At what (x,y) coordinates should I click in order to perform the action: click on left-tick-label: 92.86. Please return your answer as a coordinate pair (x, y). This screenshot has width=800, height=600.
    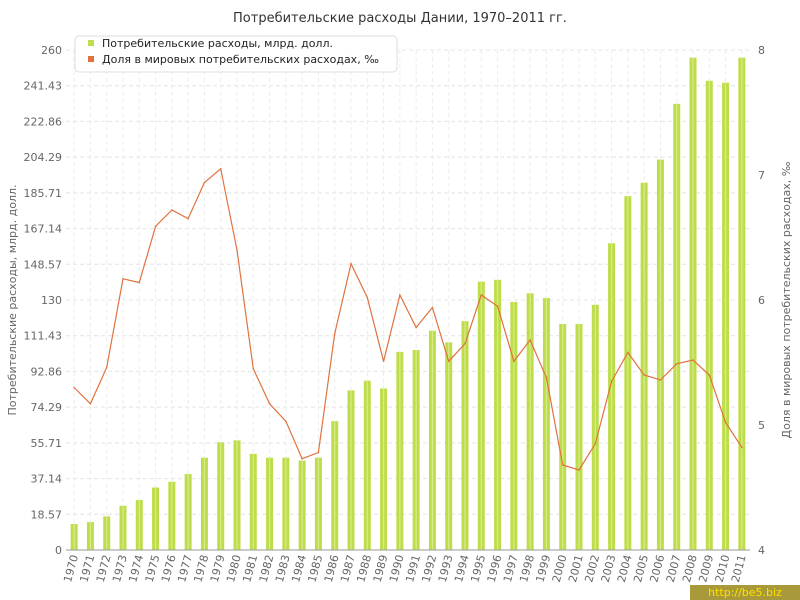
    Looking at the image, I should click on (47, 371).